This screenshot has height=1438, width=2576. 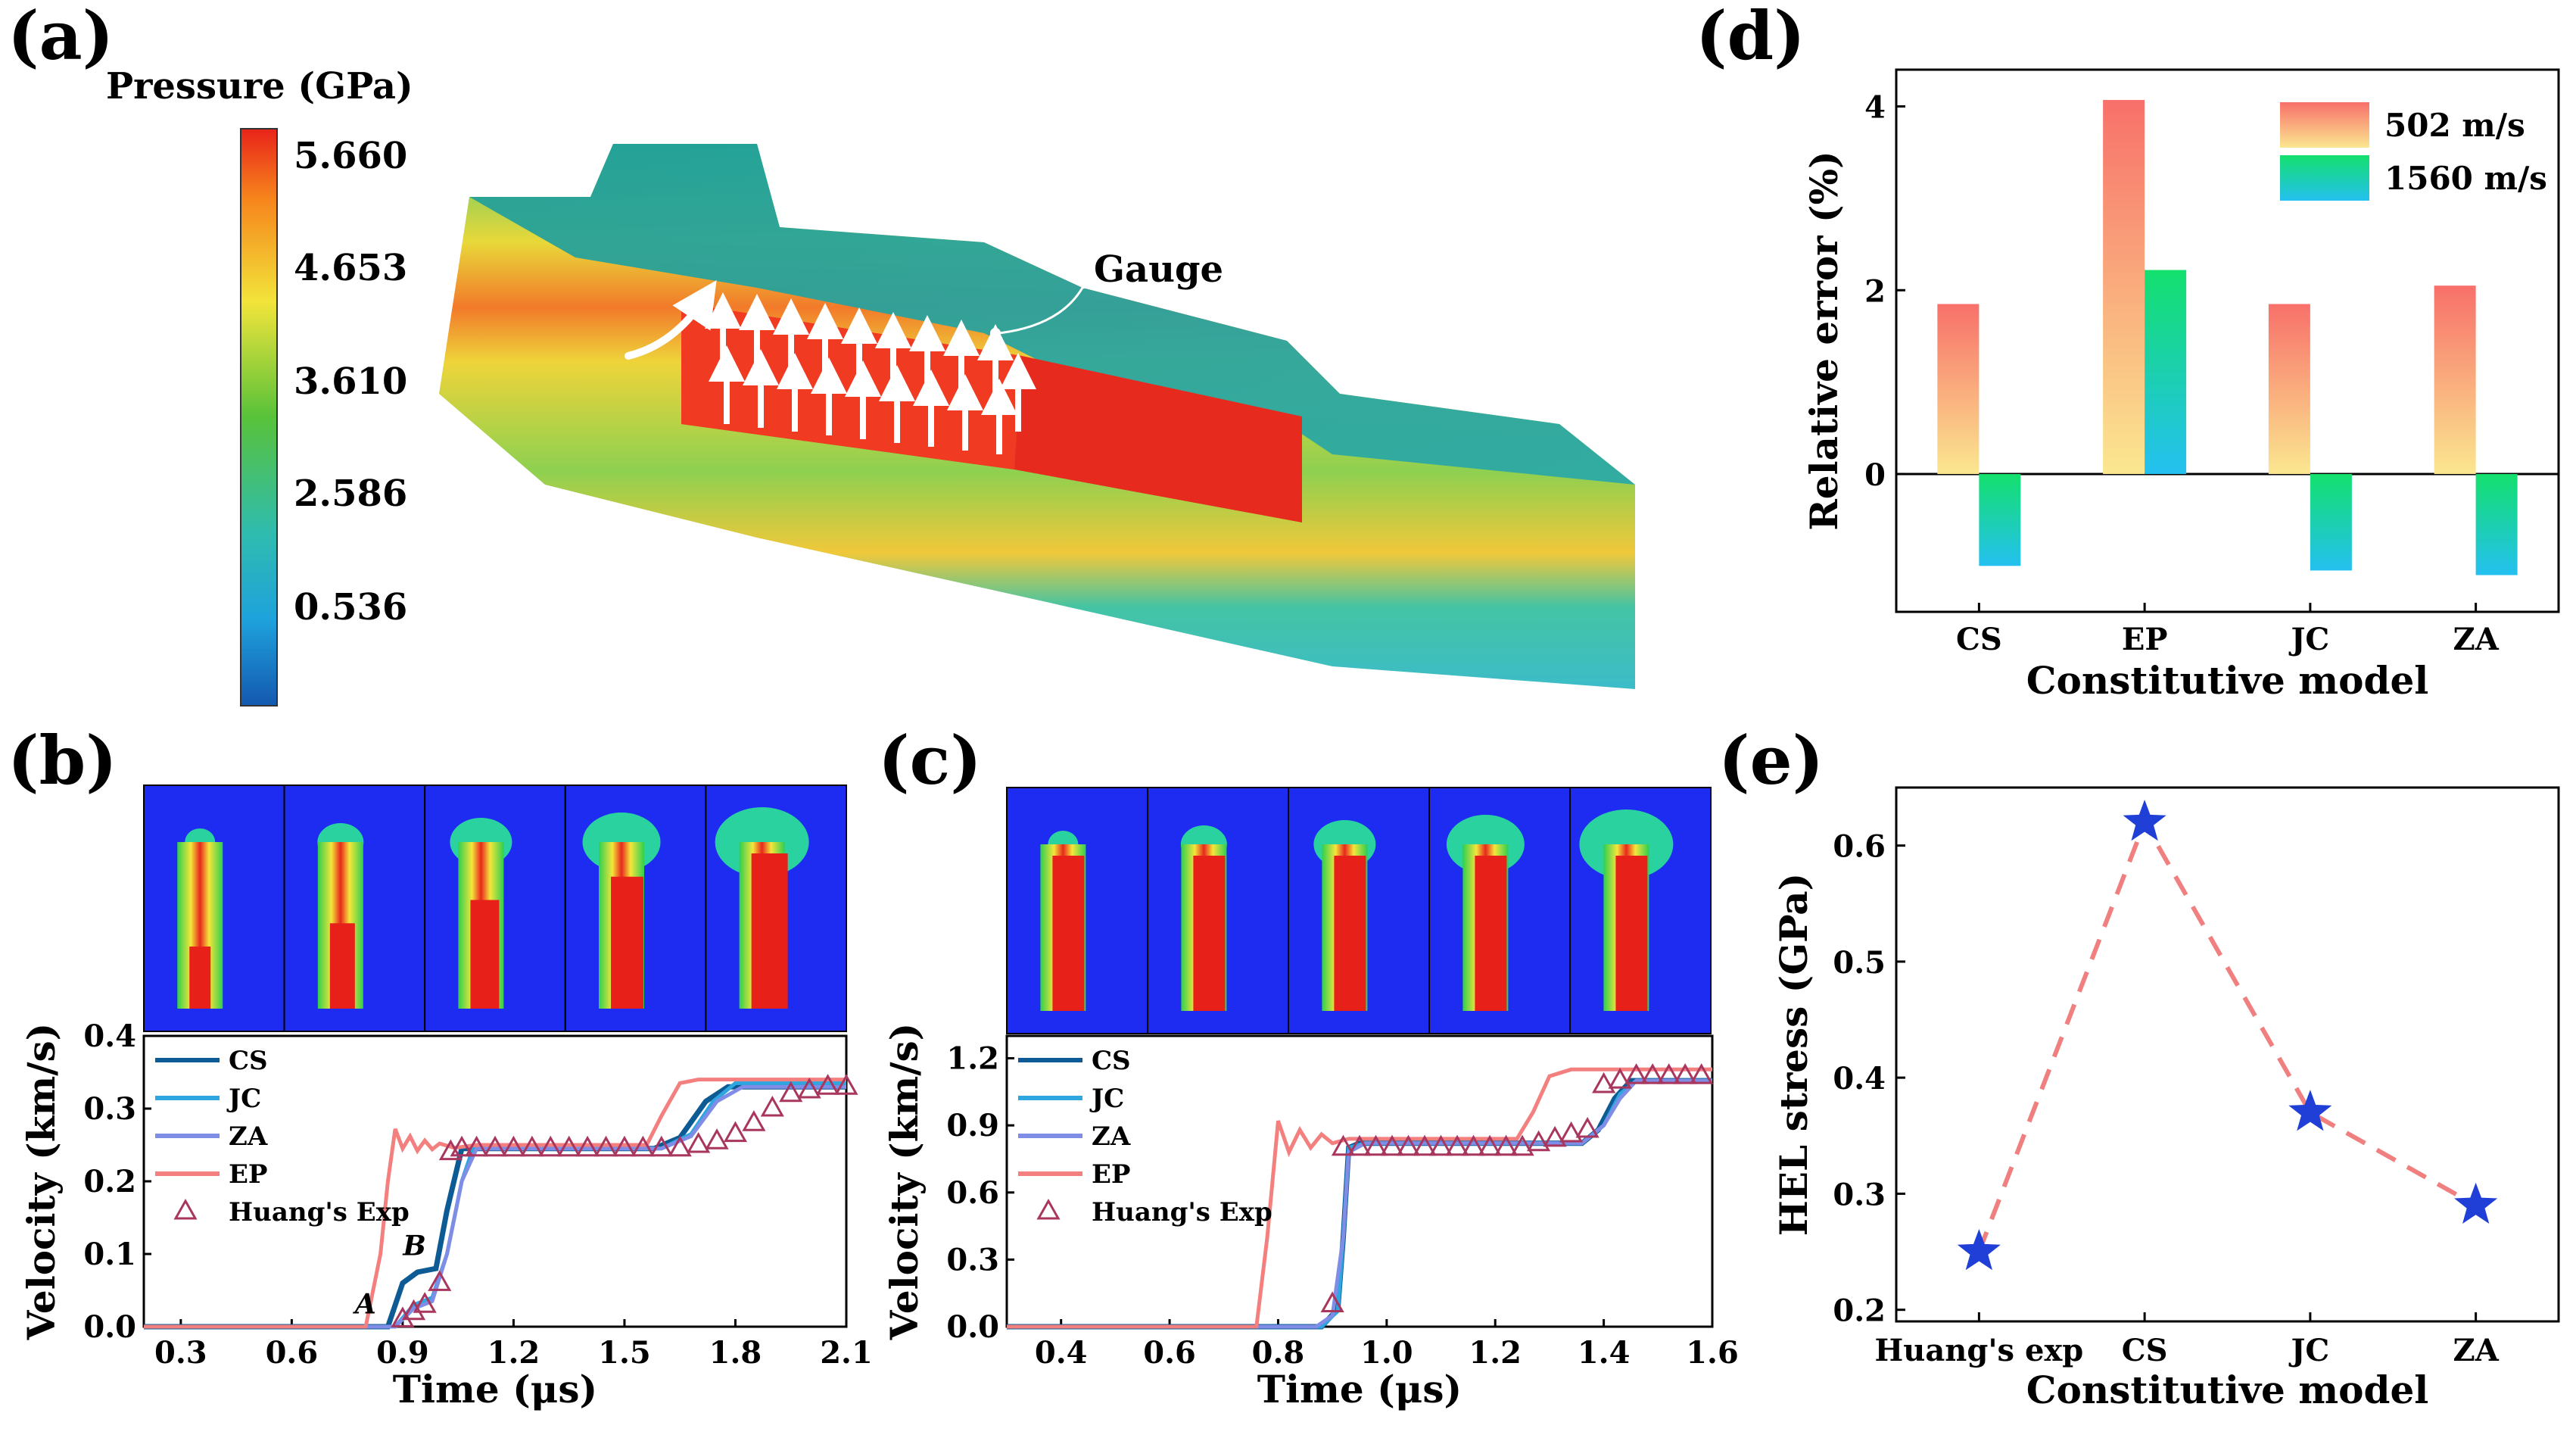 I want to click on series-line-ep, so click(x=495, y=1203).